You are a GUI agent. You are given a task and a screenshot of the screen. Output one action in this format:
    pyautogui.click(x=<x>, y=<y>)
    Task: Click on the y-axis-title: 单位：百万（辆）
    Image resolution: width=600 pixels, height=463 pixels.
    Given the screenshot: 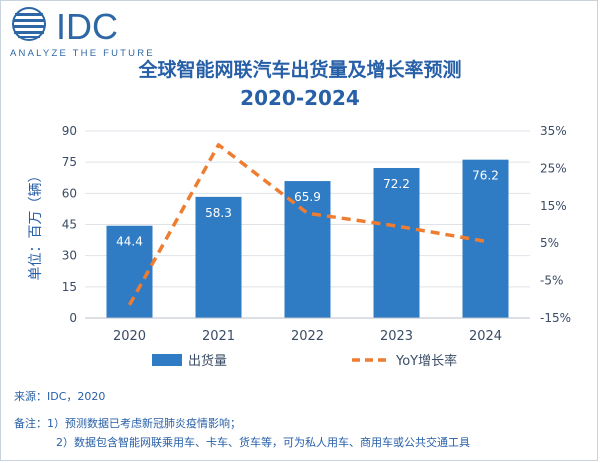 What is the action you would take?
    pyautogui.click(x=36, y=225)
    